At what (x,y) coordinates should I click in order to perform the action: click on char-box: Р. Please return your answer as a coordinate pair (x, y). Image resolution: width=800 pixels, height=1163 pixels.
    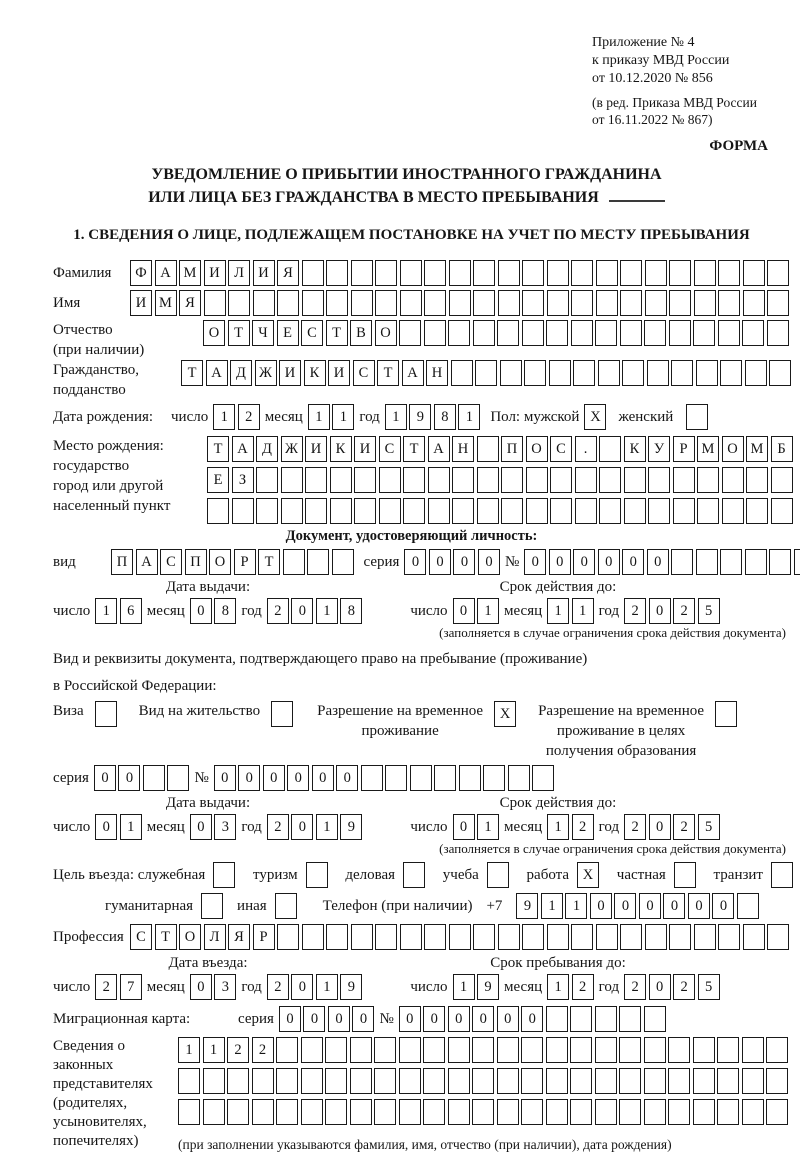
    Looking at the image, I should click on (683, 449).